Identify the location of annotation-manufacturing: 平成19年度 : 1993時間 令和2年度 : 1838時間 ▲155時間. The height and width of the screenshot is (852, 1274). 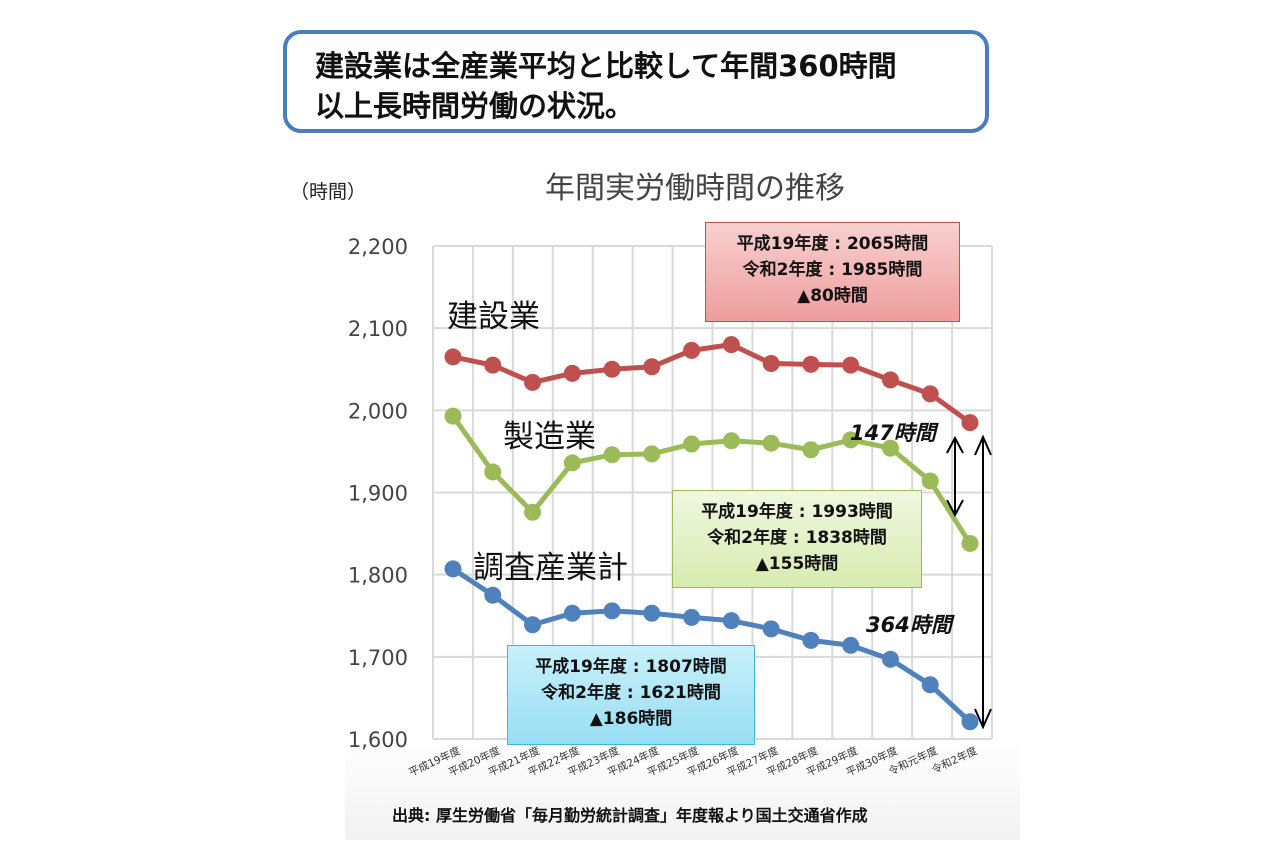
(797, 539).